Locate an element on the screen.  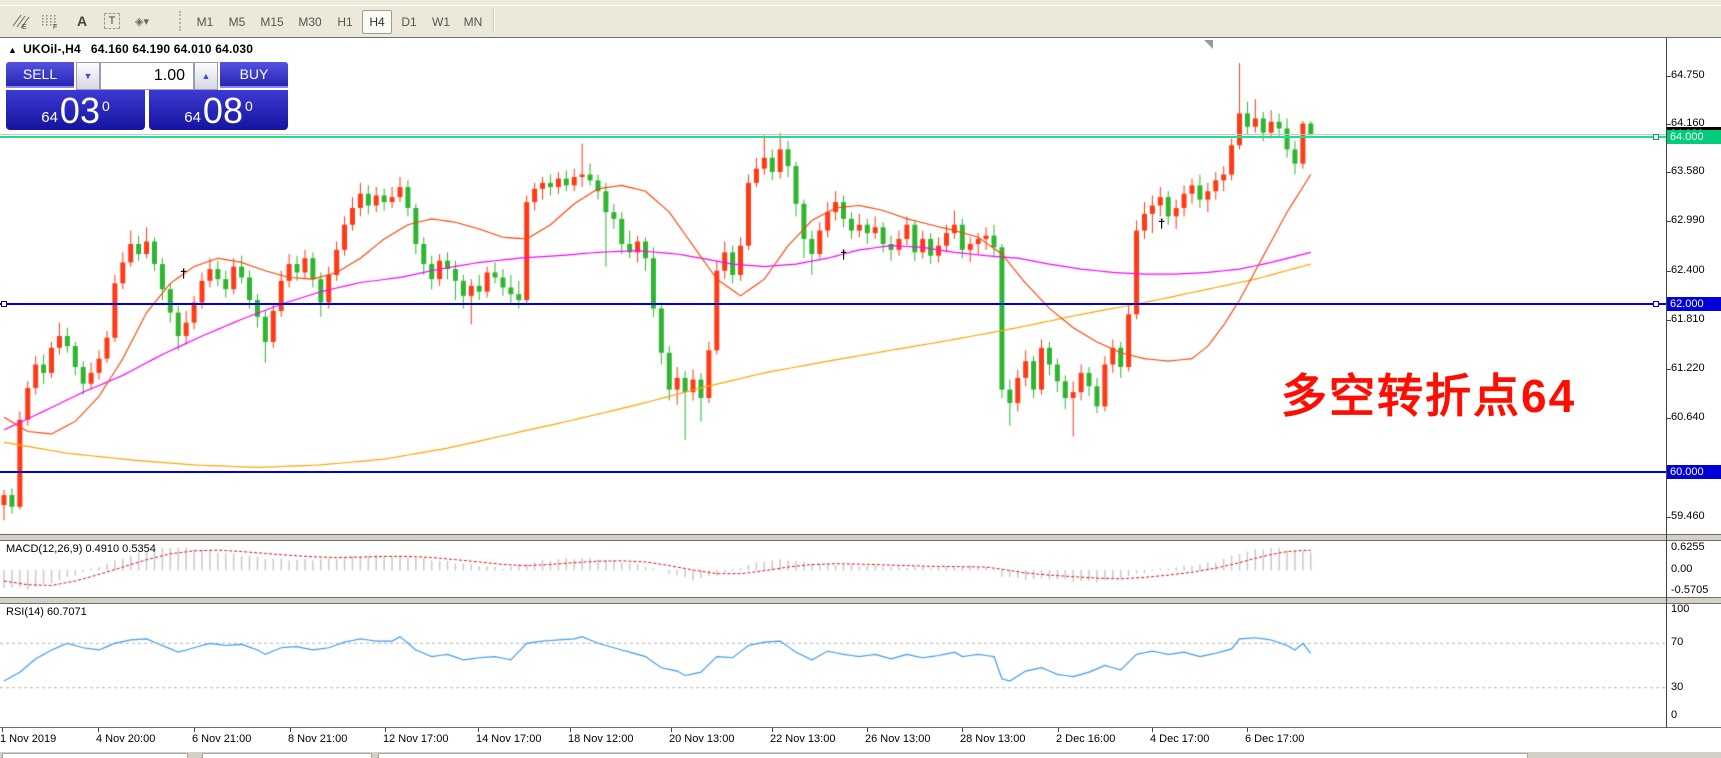
text-label-icon: T is located at coordinates (112, 21).